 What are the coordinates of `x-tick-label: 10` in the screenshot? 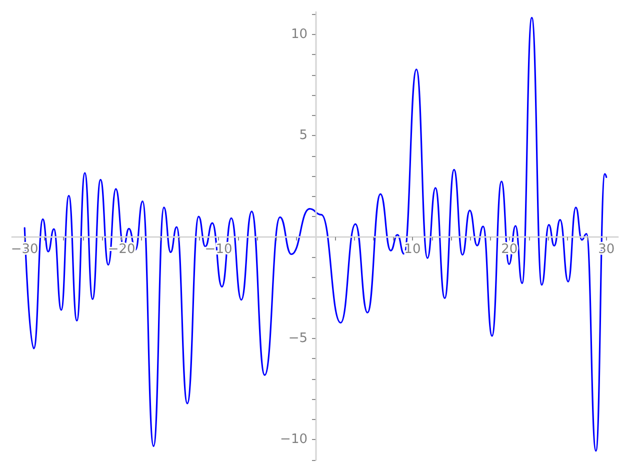 It's located at (412, 250).